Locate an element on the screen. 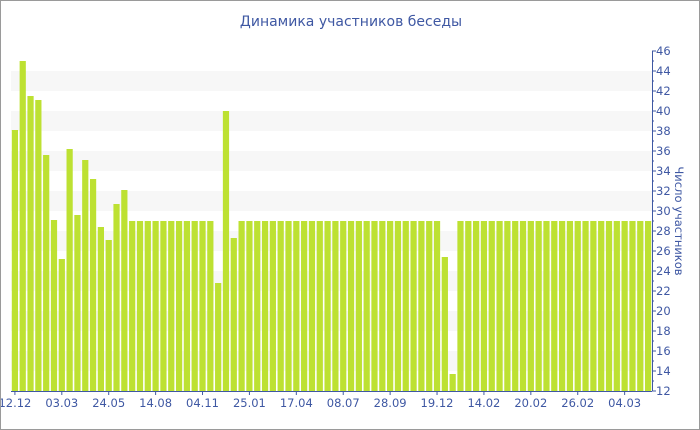 The image size is (700, 430). y-tick-label: 26 is located at coordinates (663, 251).